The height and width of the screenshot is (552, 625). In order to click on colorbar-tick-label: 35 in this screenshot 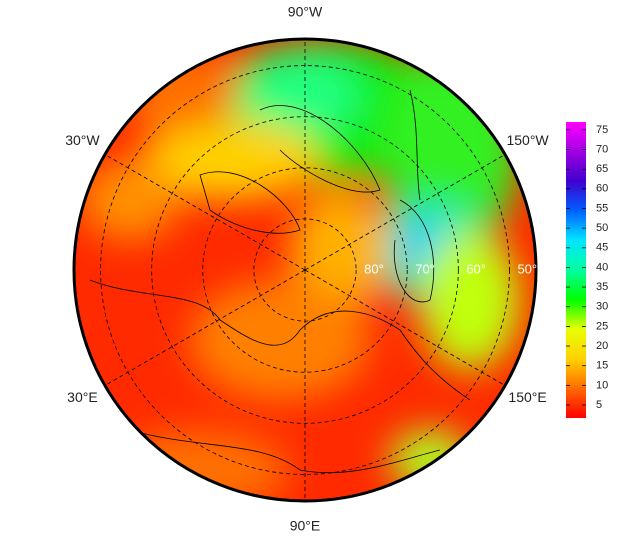, I will do `click(602, 287)`.